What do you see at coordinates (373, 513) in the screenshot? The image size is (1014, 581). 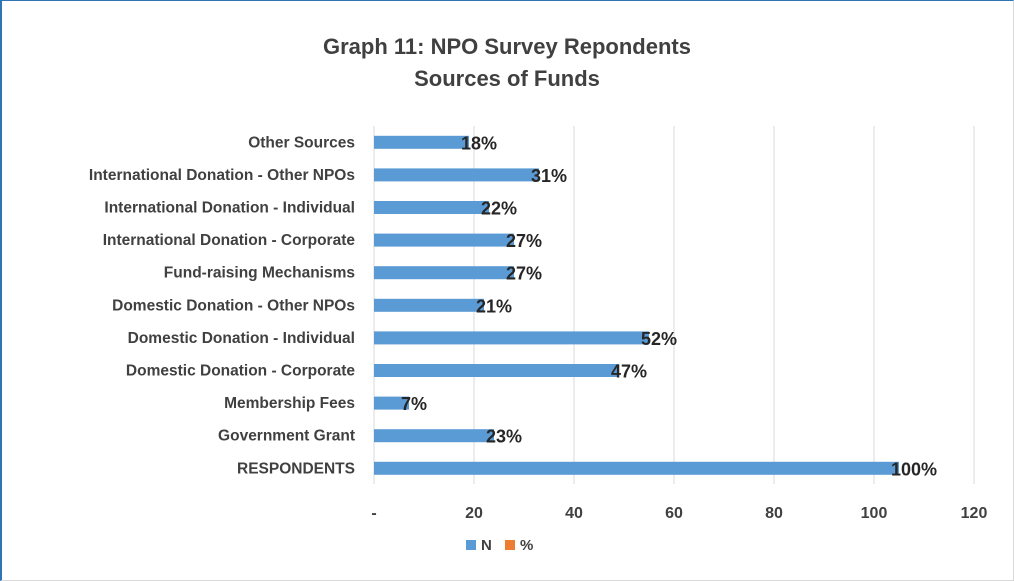 I see `x-tick-label: -` at bounding box center [373, 513].